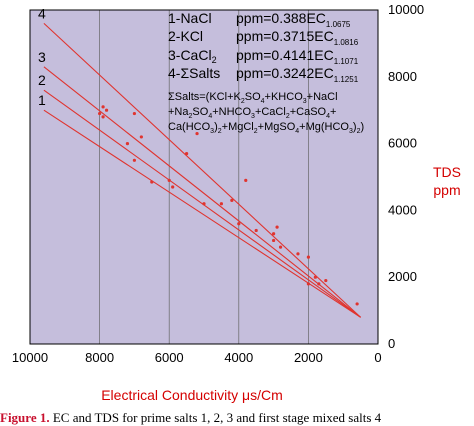 The height and width of the screenshot is (426, 474). Describe the element at coordinates (391, 343) in the screenshot. I see `y-tick-label: 0` at that location.